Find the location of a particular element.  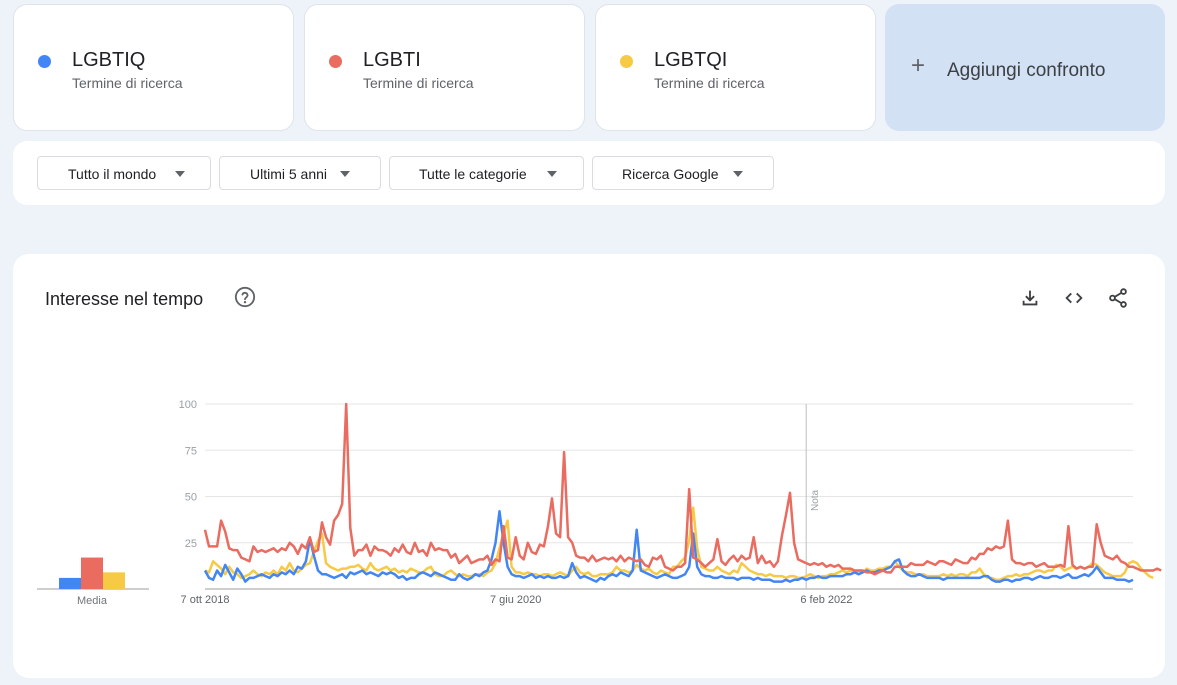

term-card-lgbtiq: LGBTIQ Termine di ricerca is located at coordinates (153, 67).